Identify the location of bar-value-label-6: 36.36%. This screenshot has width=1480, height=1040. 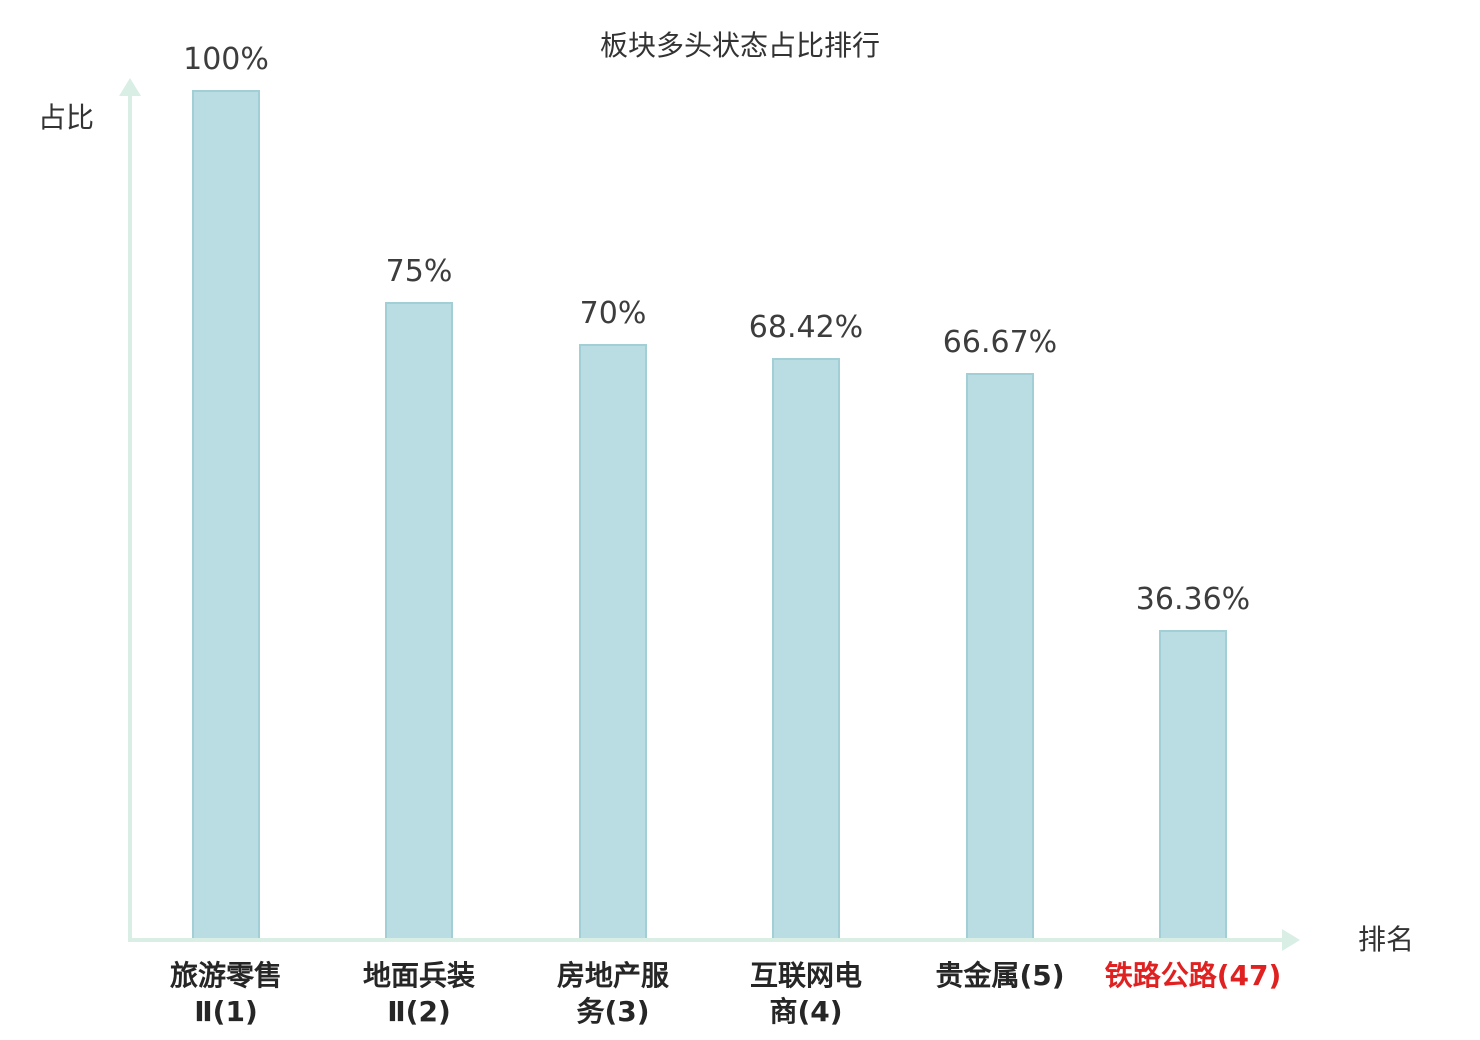
(1193, 599).